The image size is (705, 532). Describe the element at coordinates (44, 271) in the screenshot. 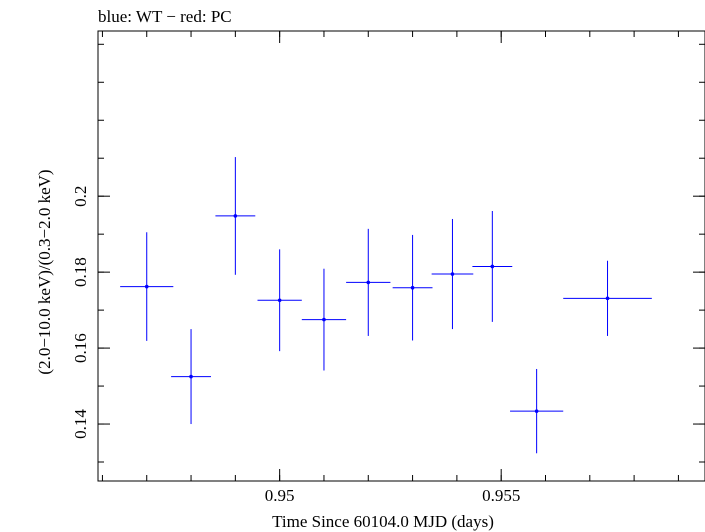

I see `y-axis-label: (2.0−10.0 keV)/(0.3−2.0 keV)` at that location.